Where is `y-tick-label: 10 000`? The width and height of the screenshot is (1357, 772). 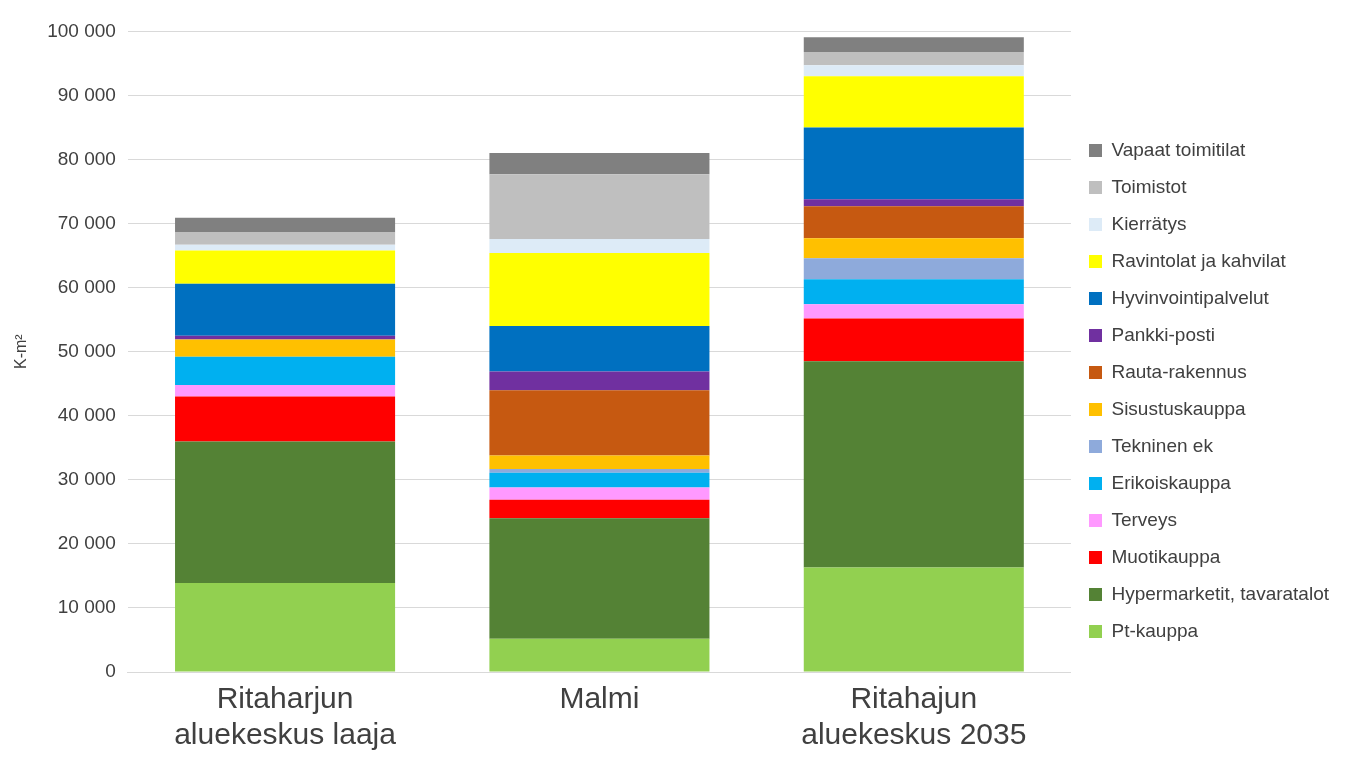
y-tick-label: 10 000 is located at coordinates (86, 607).